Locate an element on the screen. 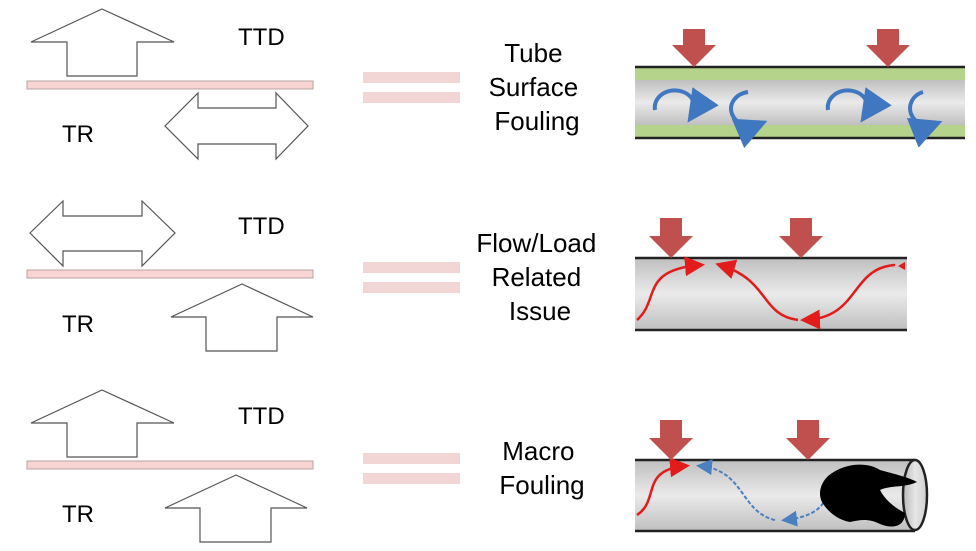 This screenshot has width=976, height=551. eddy-flow-icon is located at coordinates (797, 118).